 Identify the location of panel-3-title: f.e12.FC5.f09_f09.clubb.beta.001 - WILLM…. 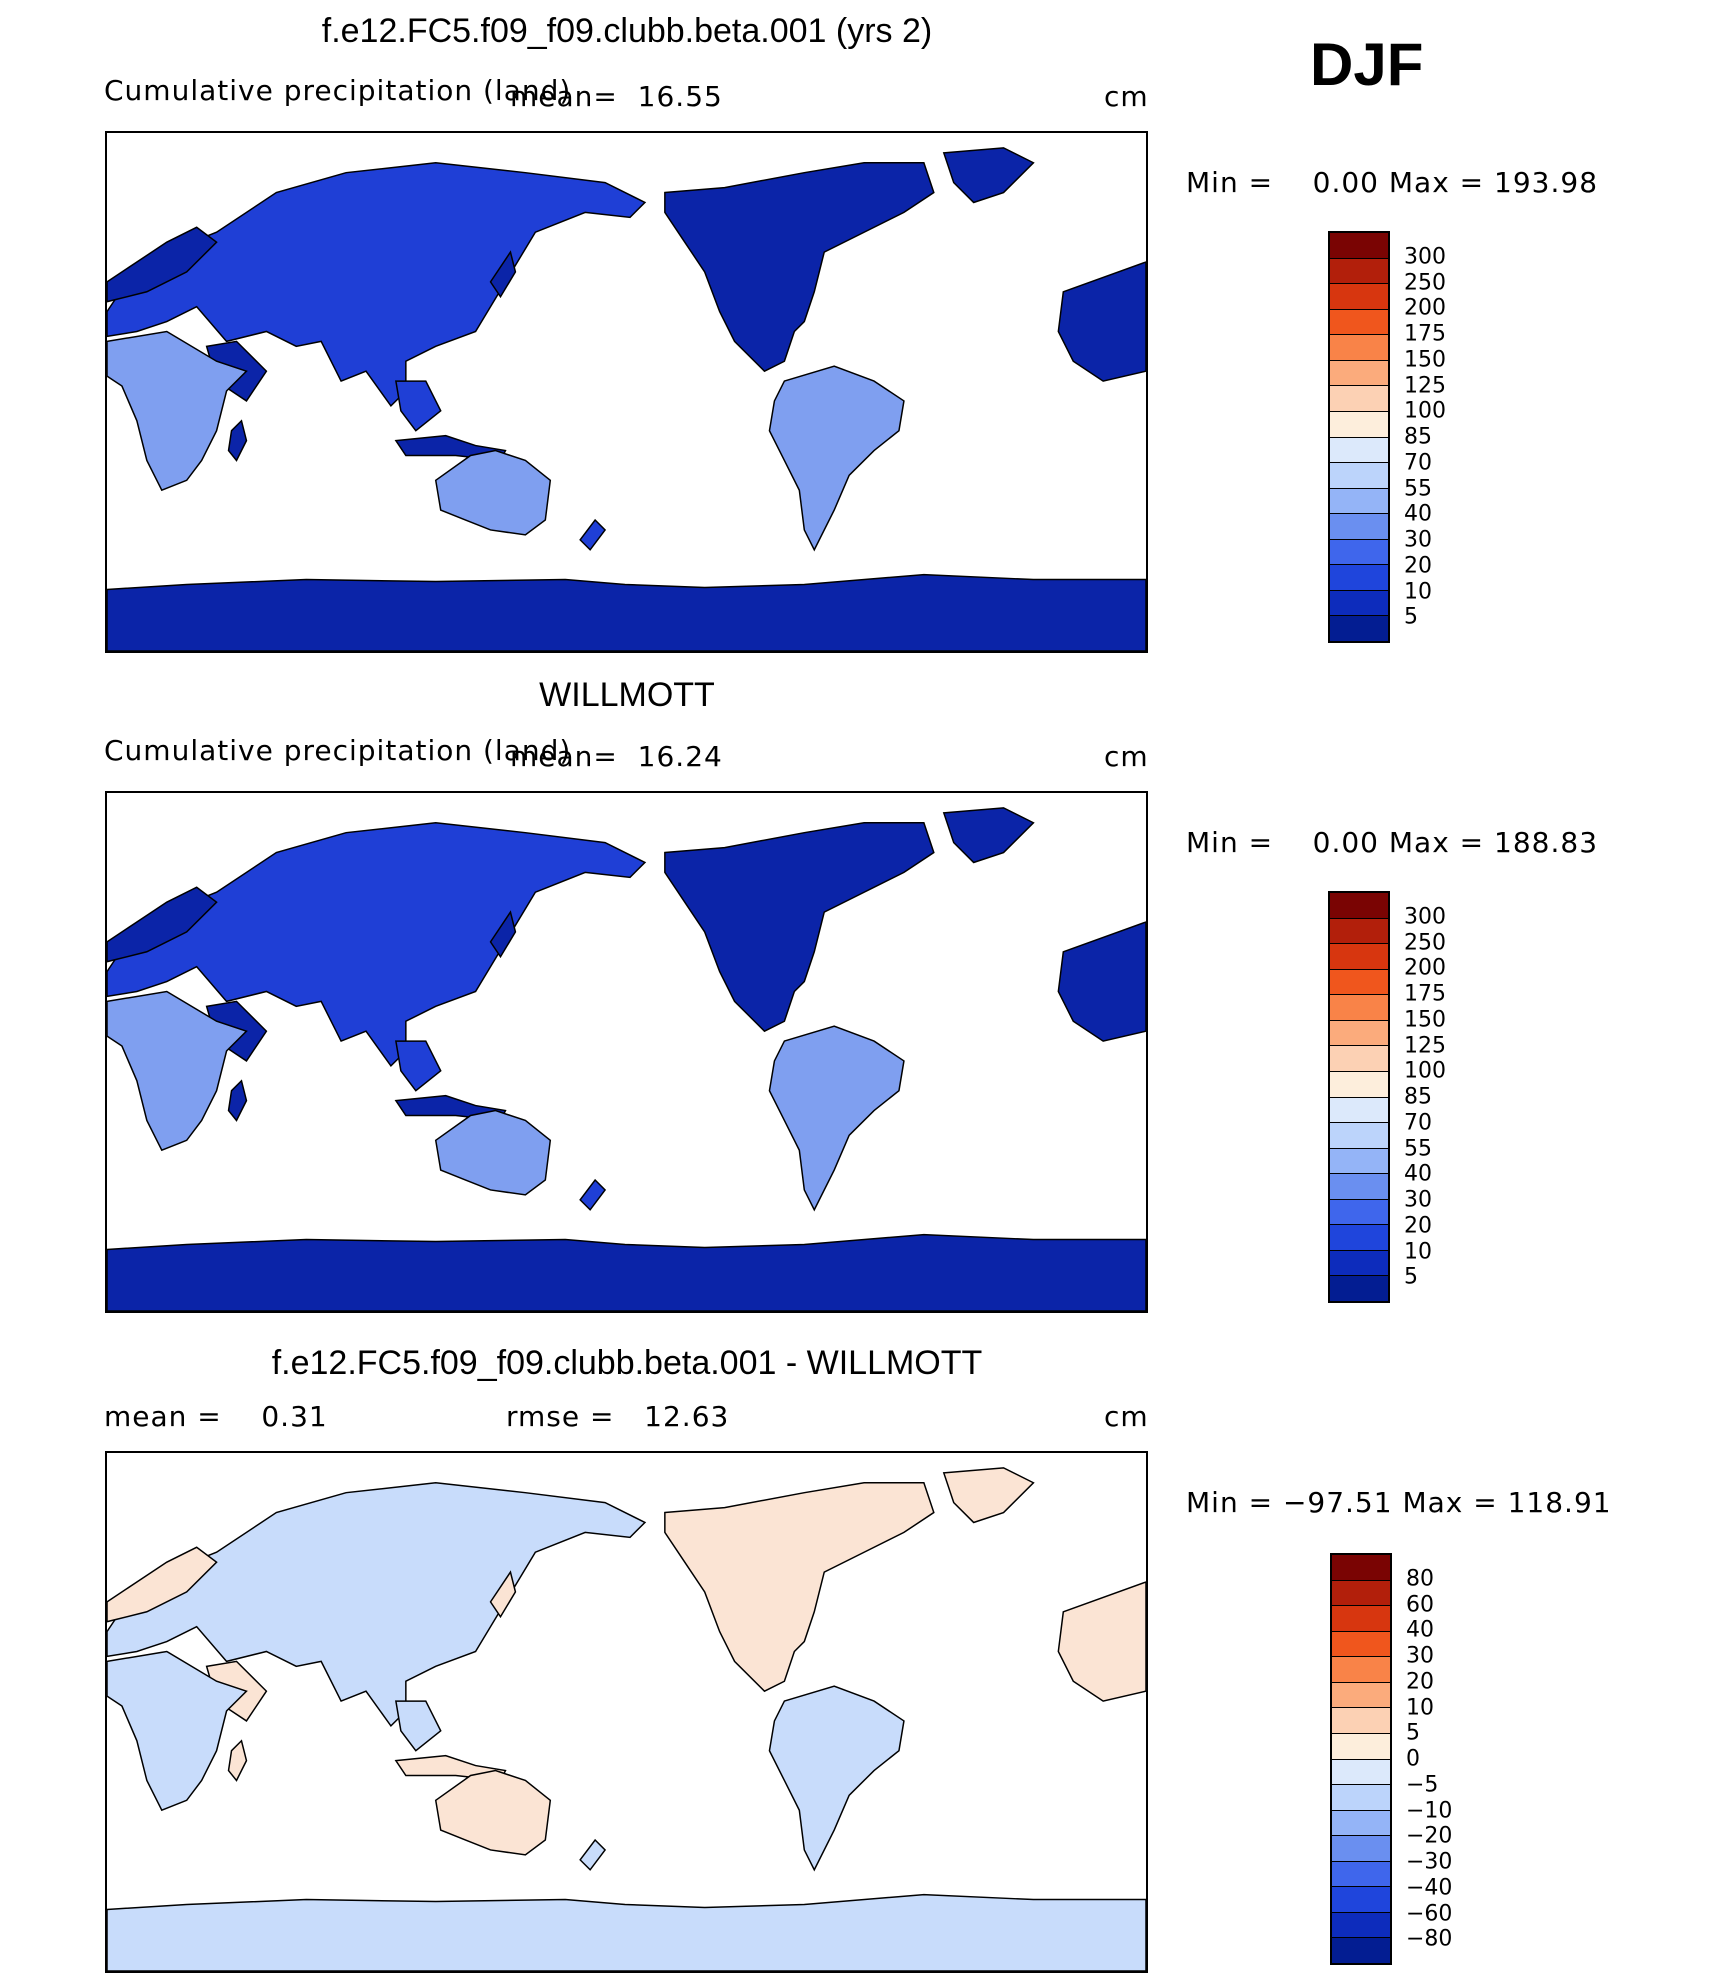
(627, 1363).